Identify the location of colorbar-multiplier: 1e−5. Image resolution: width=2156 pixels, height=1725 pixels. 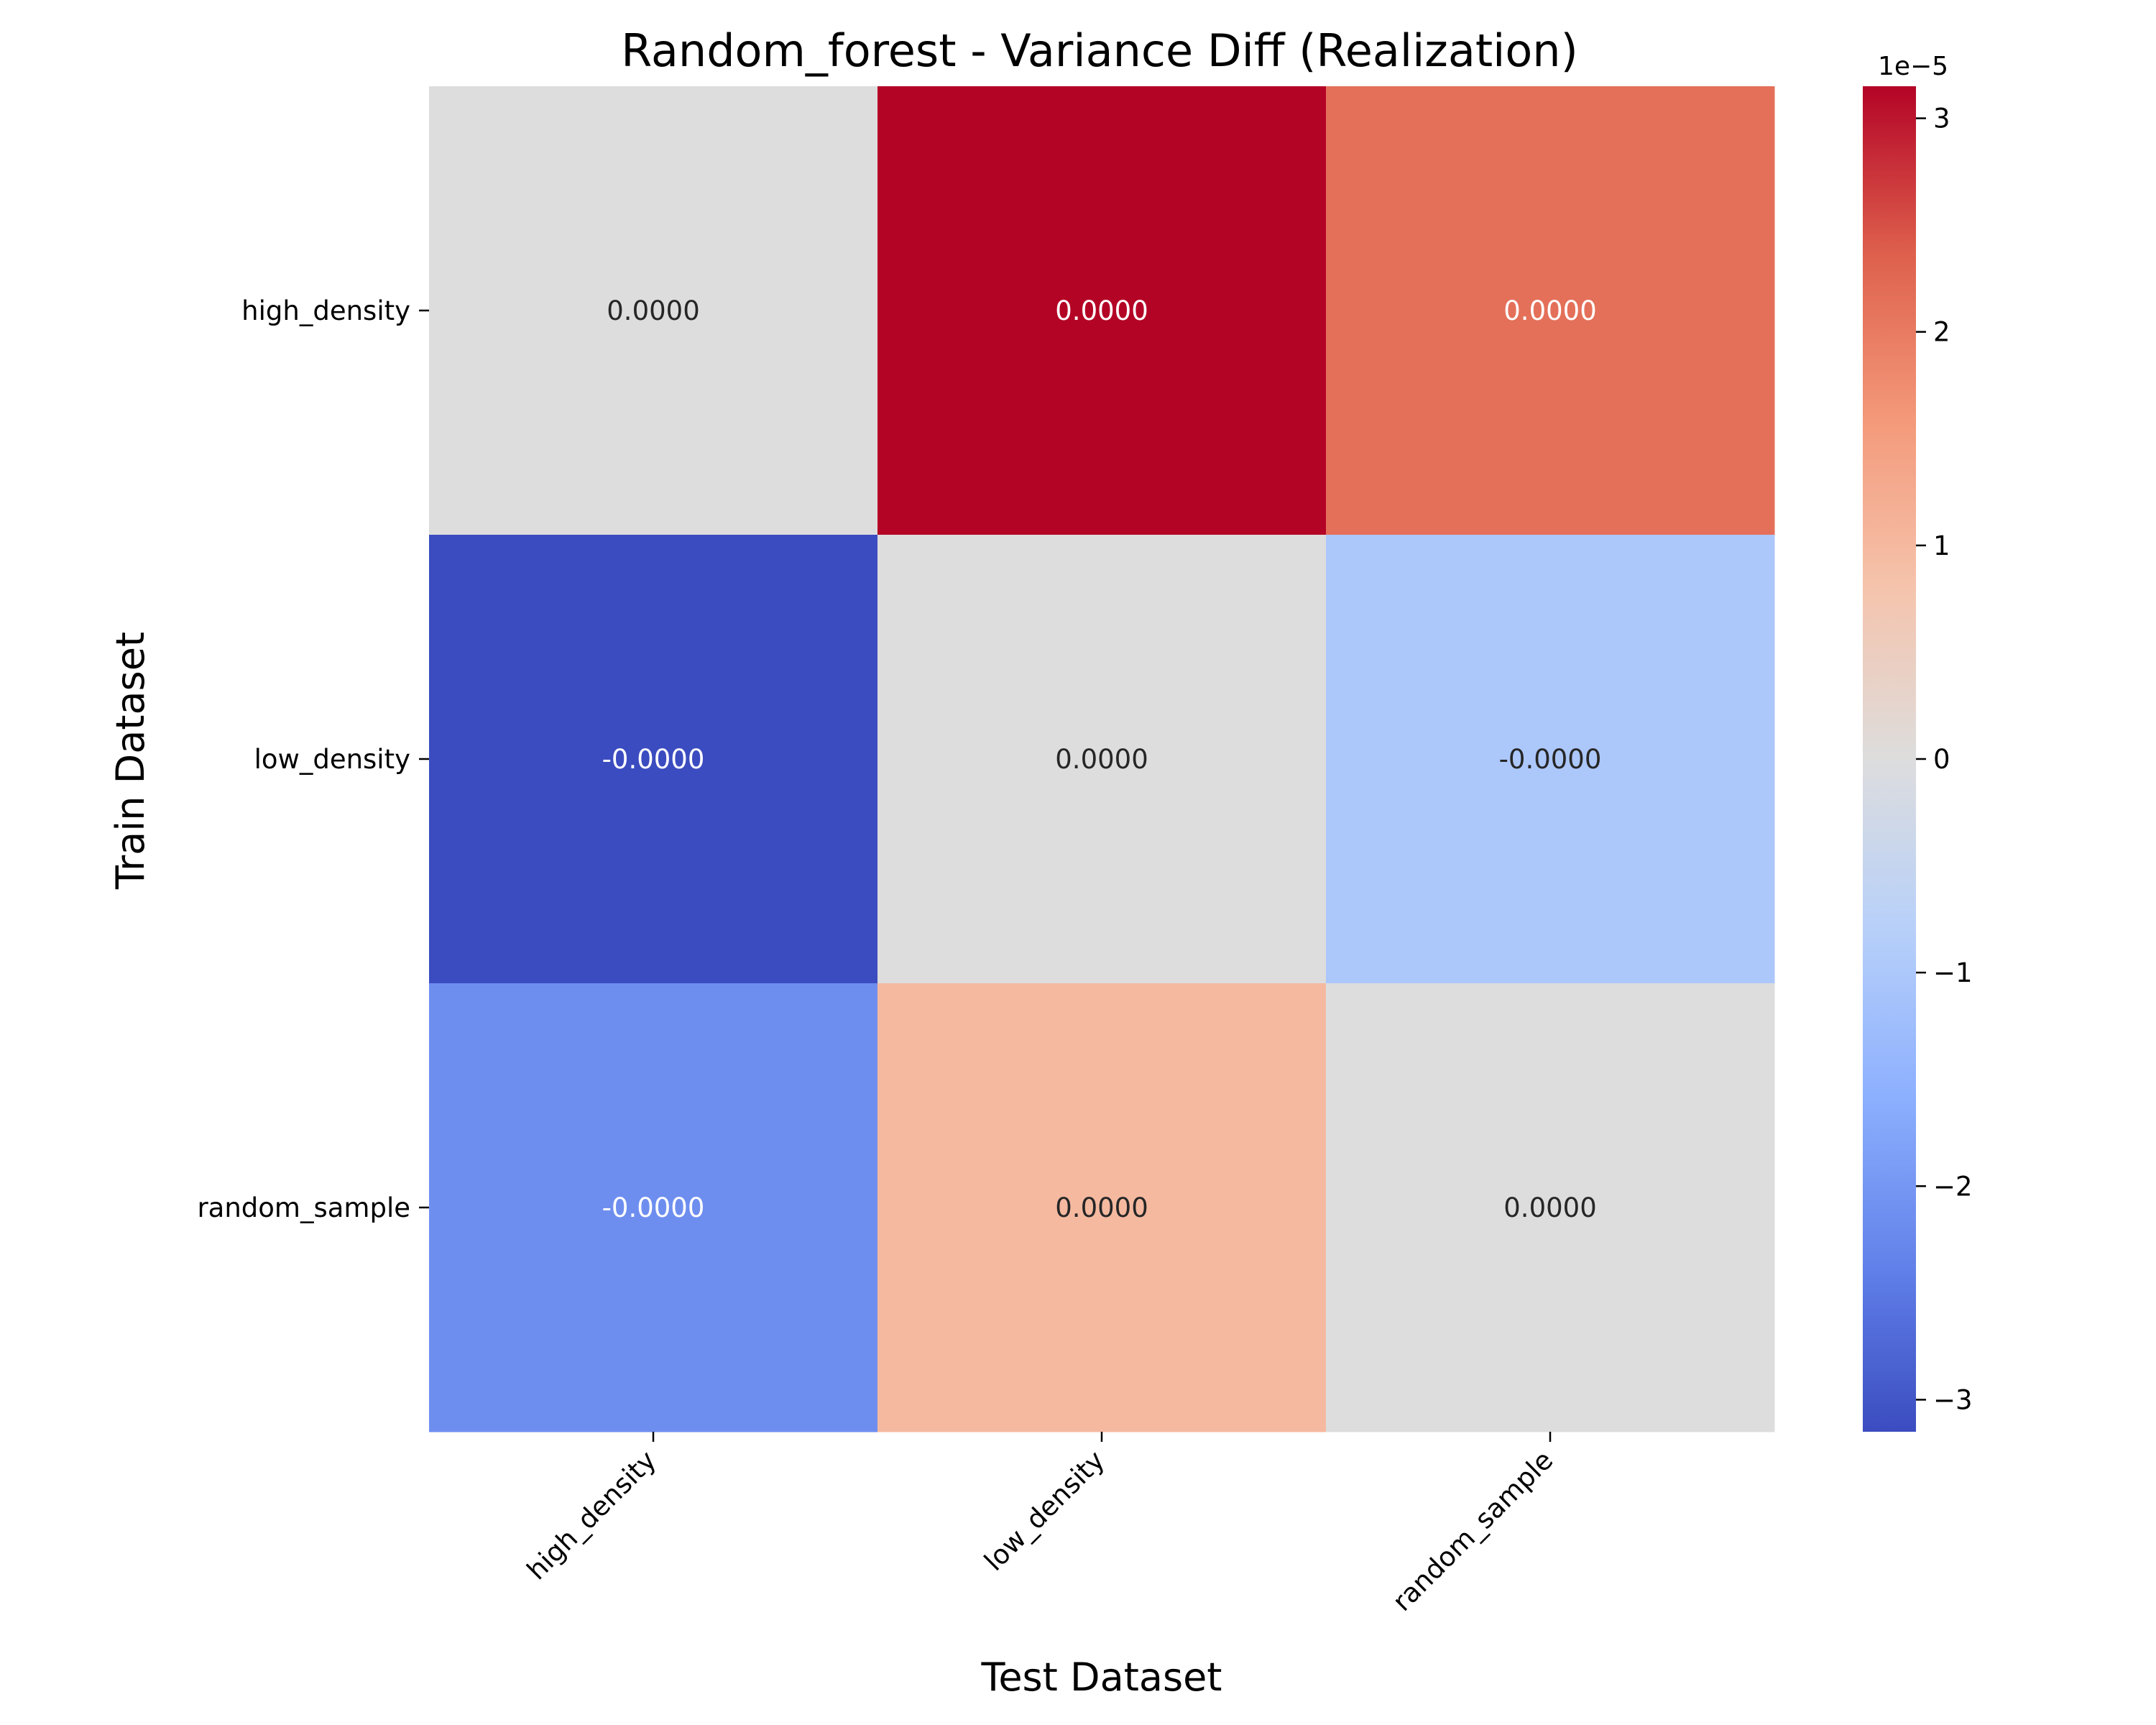
(1913, 66).